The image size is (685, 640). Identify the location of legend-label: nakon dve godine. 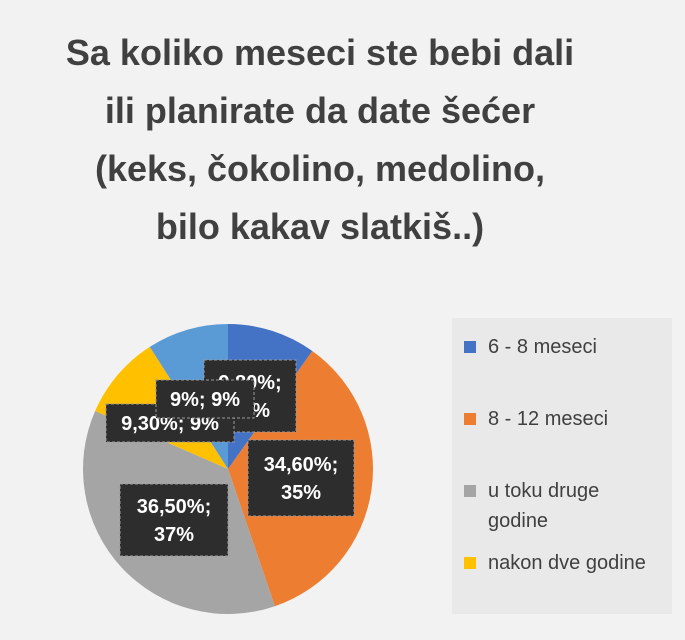
(567, 563).